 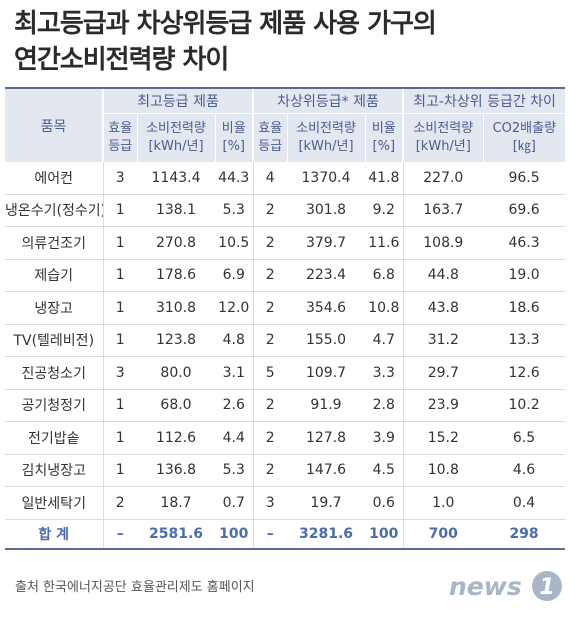 I want to click on power-next-cell: 19.7, so click(x=326, y=503).